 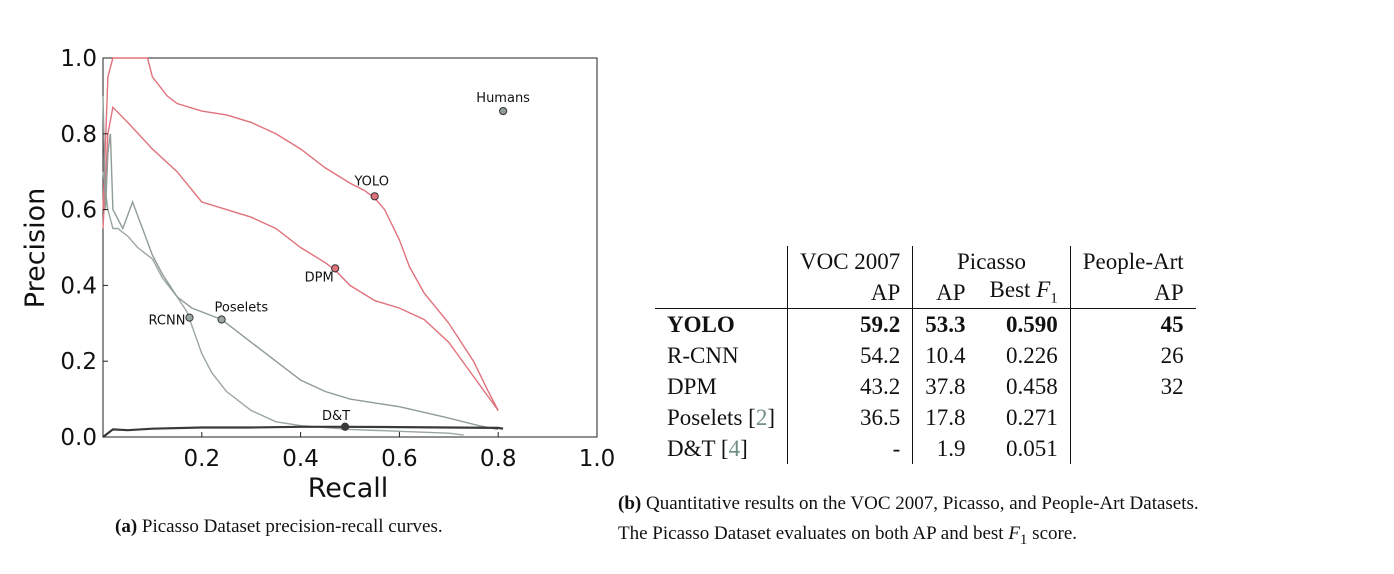 What do you see at coordinates (202, 459) in the screenshot?
I see `x-tick-label: 0.2` at bounding box center [202, 459].